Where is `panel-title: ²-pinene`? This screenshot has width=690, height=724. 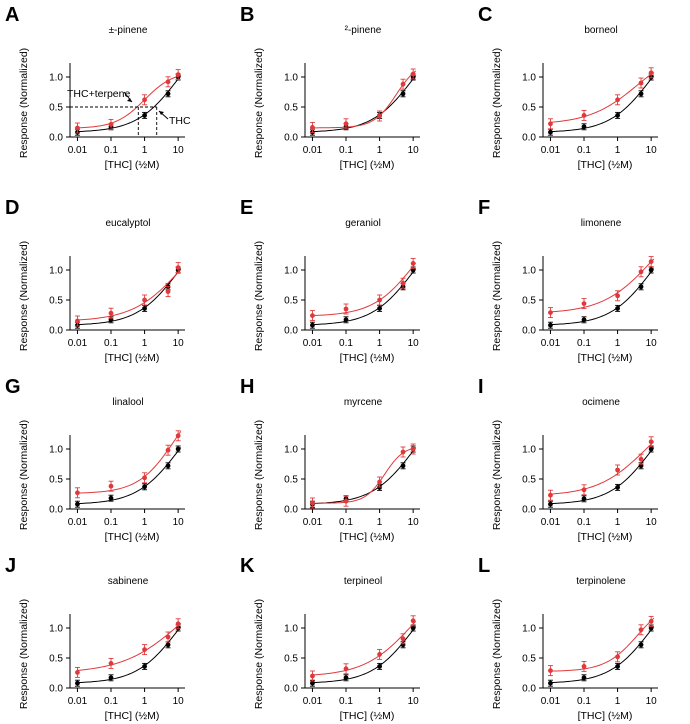 panel-title: ²-pinene is located at coordinates (363, 30).